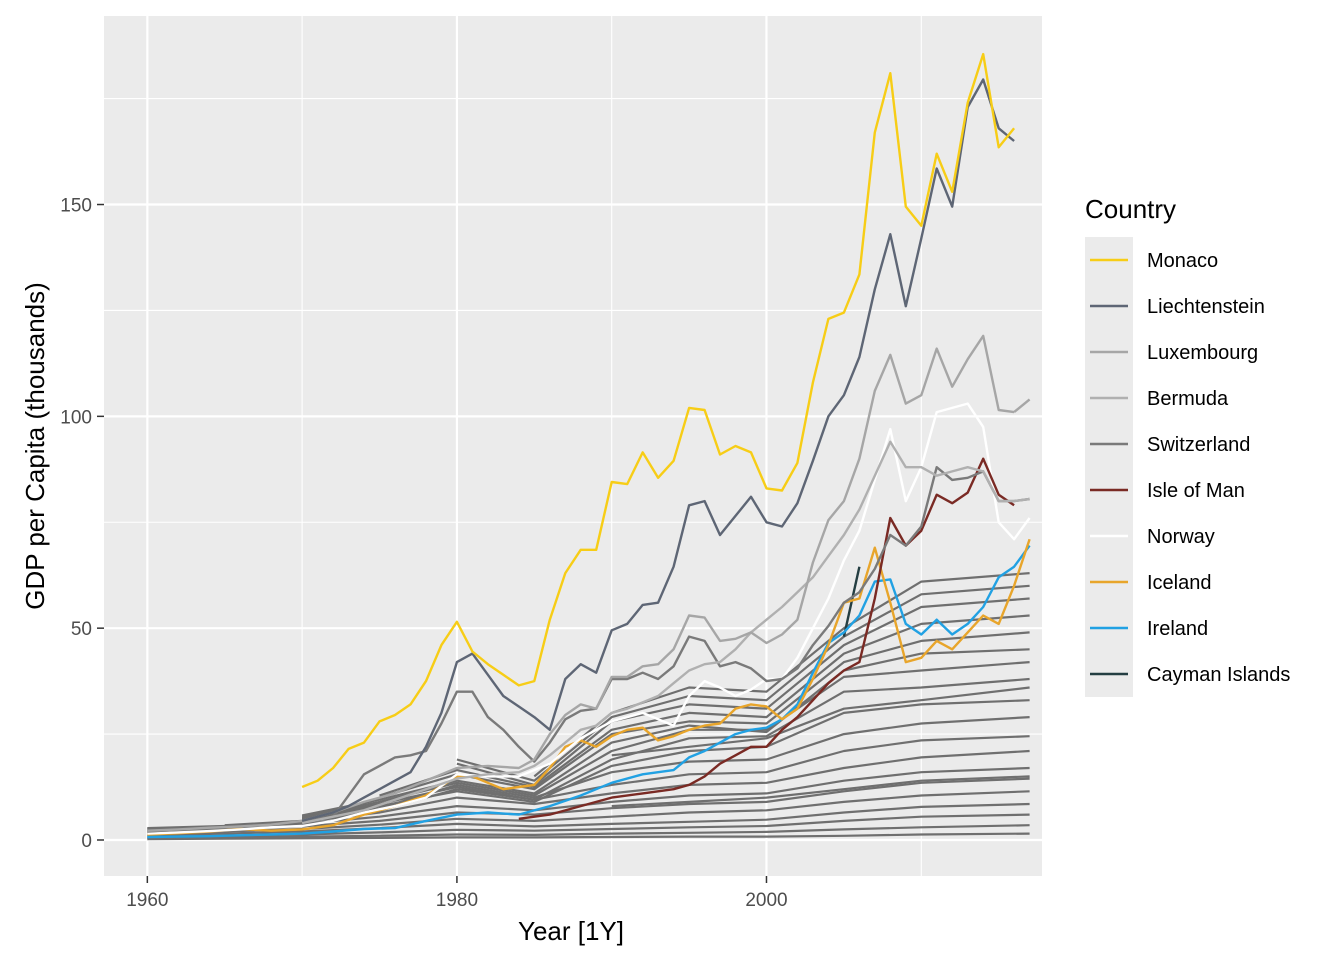 The width and height of the screenshot is (1344, 965). Describe the element at coordinates (1109, 467) in the screenshot. I see `legend-key-background` at that location.